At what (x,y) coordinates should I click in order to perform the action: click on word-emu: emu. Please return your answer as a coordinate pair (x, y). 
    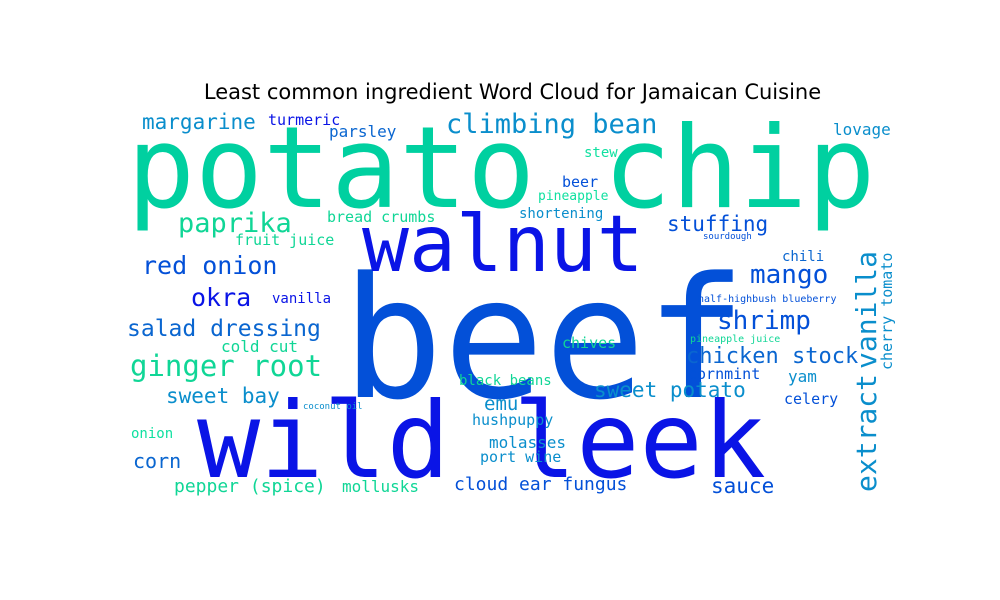
    Looking at the image, I should click on (501, 404).